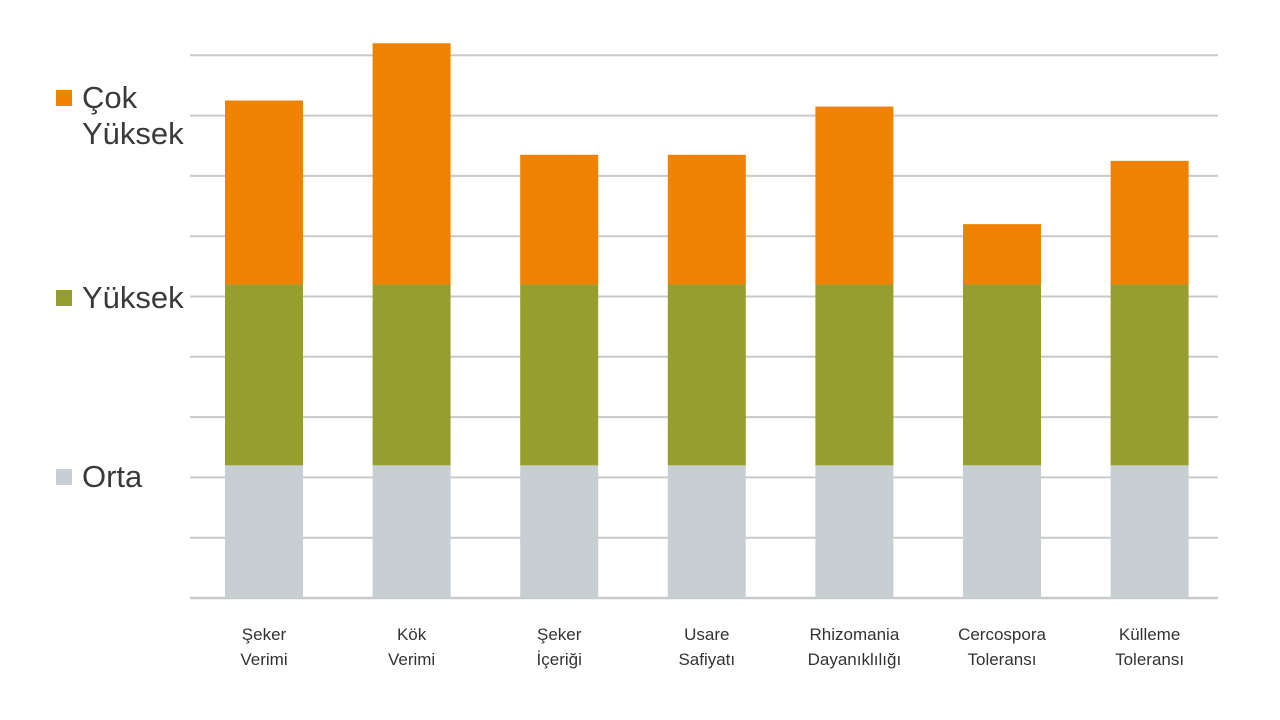 This screenshot has width=1280, height=720. Describe the element at coordinates (1149, 647) in the screenshot. I see `x-tick-label: Külleme Toleransı` at that location.